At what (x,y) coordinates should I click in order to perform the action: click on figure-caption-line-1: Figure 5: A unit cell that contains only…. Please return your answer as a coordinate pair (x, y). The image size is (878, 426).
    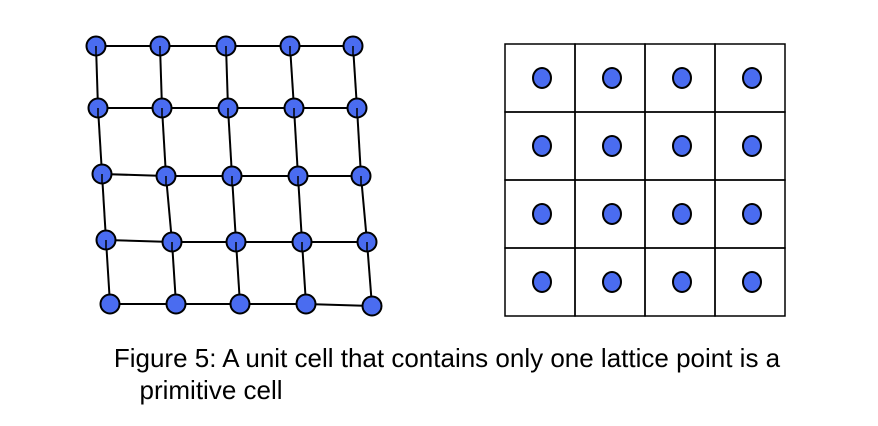
    Looking at the image, I should click on (447, 358).